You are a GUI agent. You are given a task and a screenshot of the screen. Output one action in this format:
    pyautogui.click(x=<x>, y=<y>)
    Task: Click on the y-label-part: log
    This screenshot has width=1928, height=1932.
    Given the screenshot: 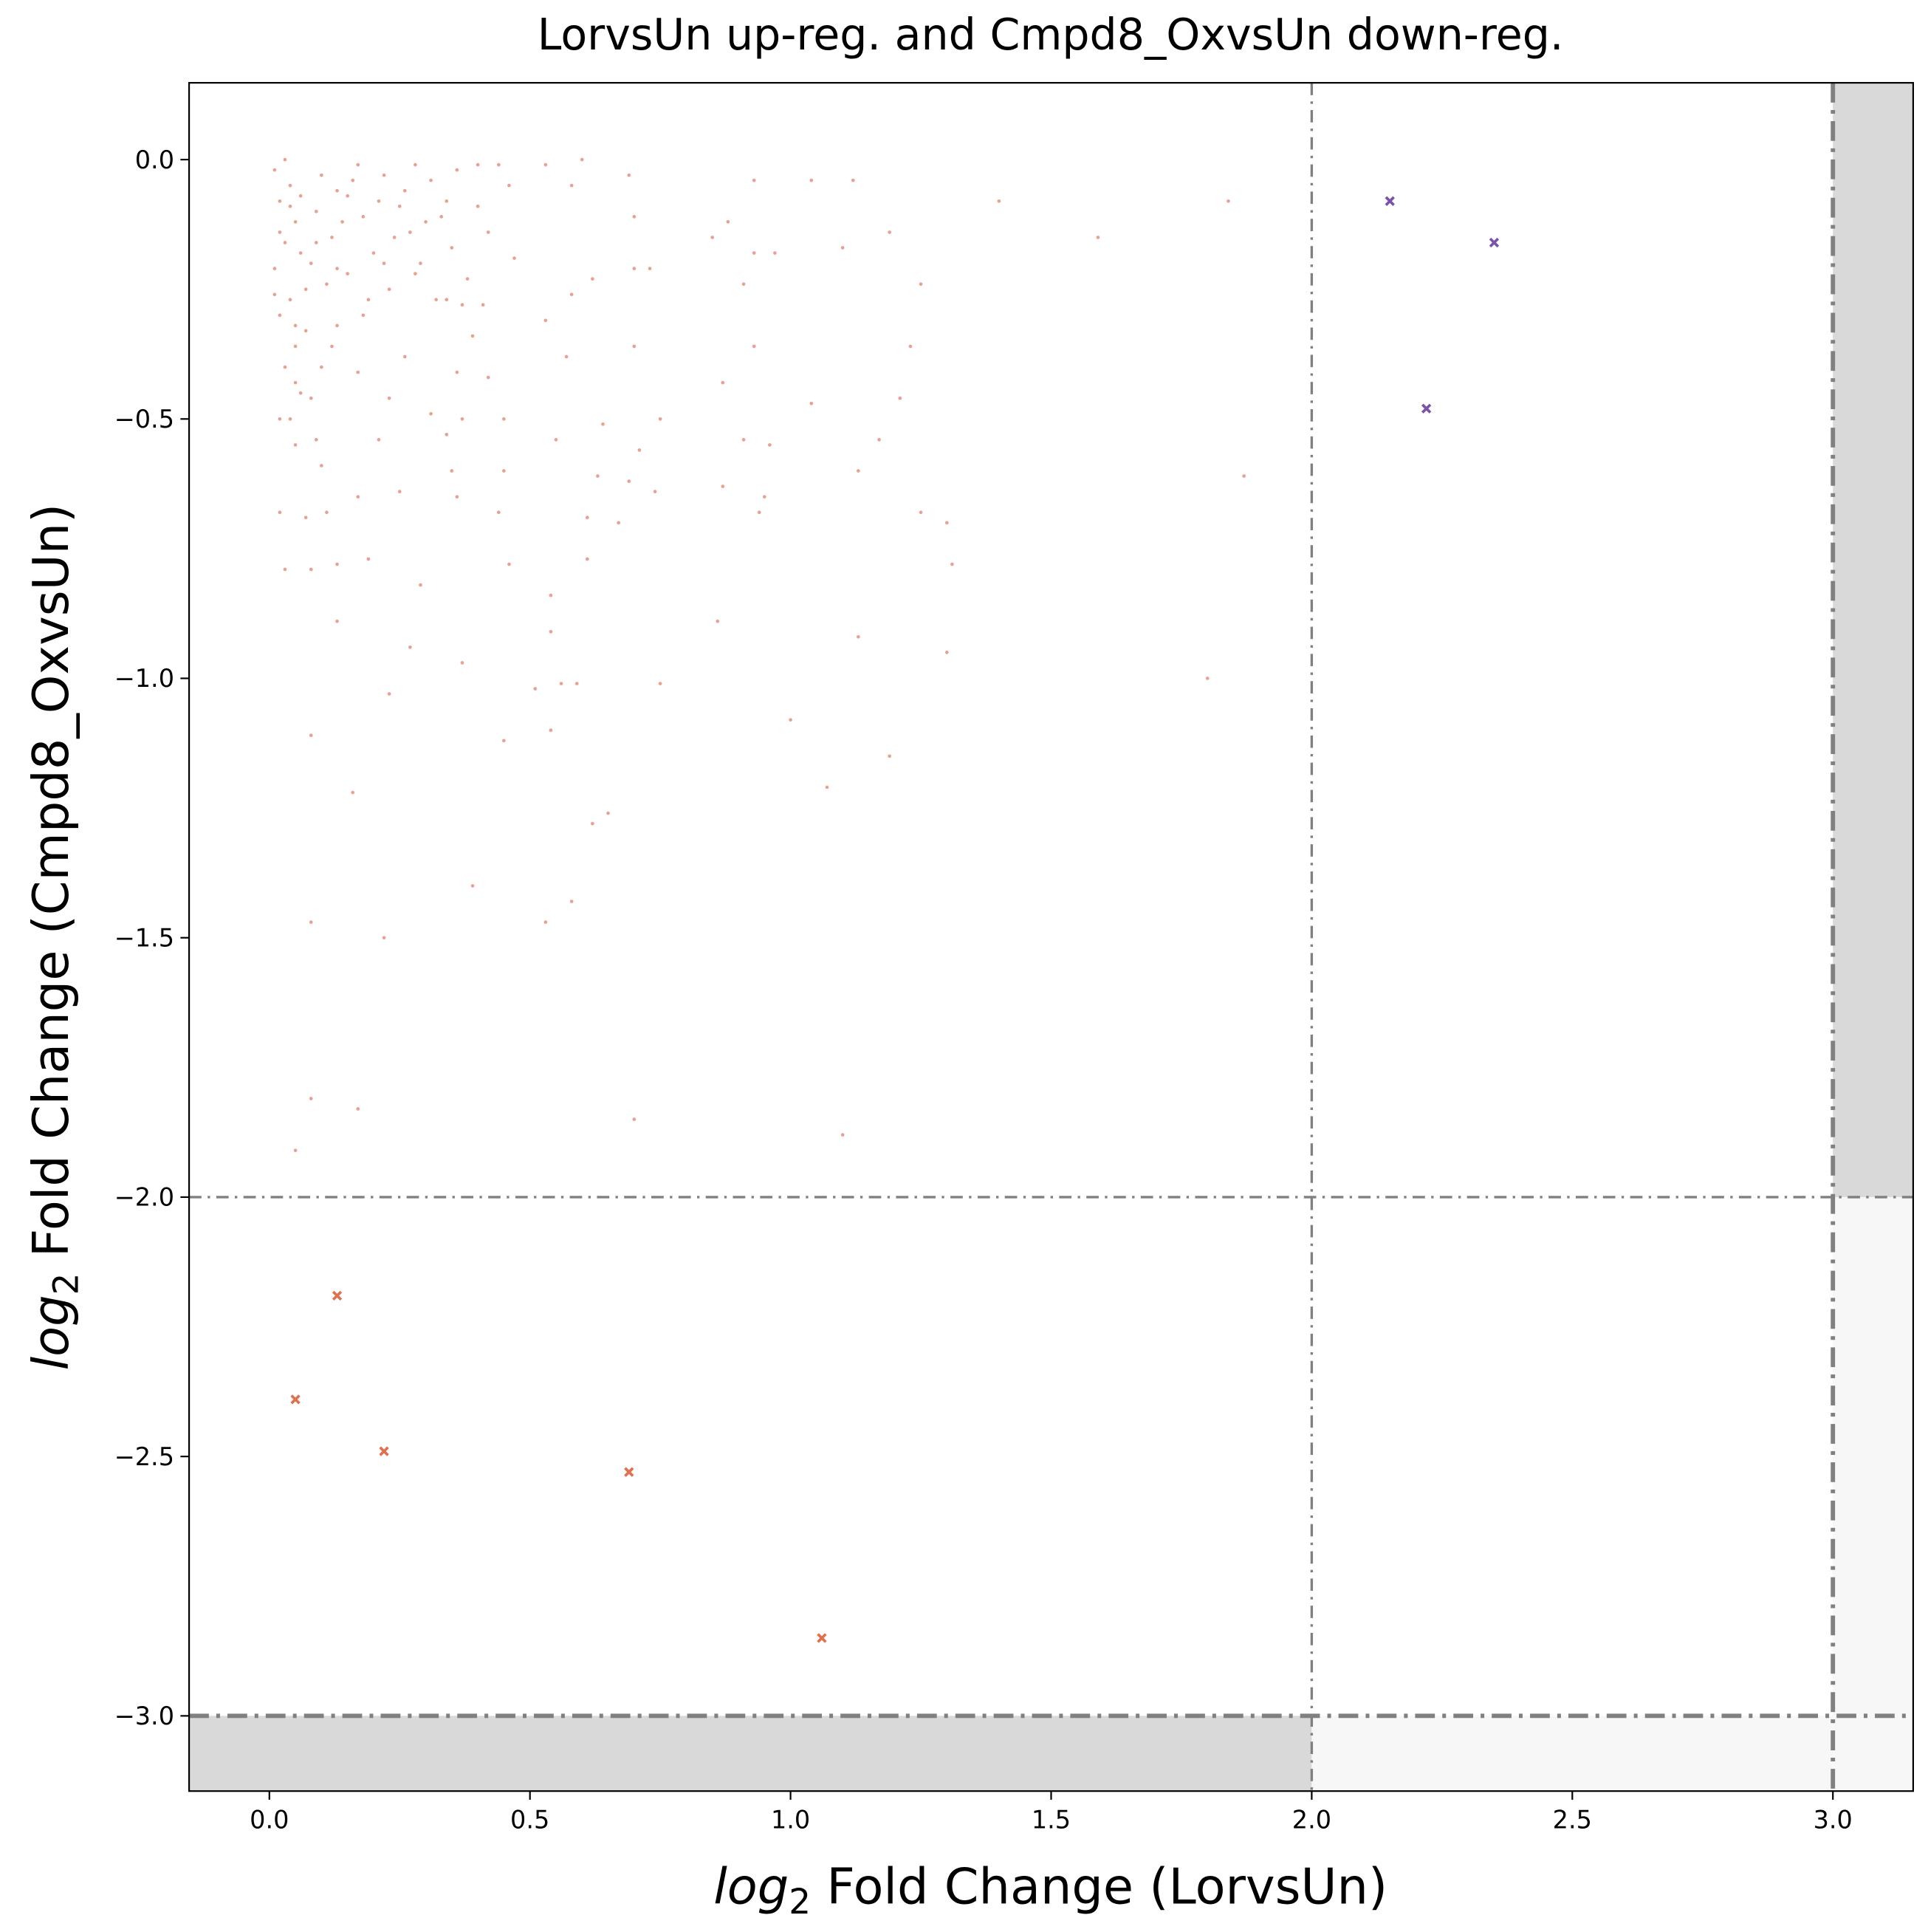 What is the action you would take?
    pyautogui.click(x=51, y=1332)
    